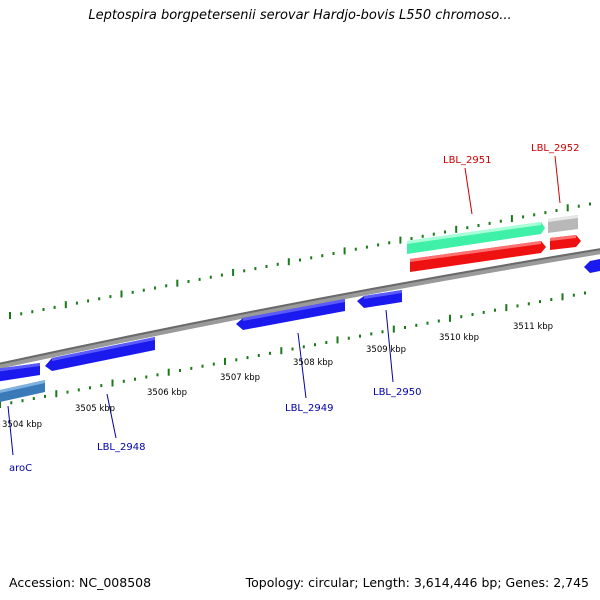 The width and height of the screenshot is (600, 600). I want to click on scale-label-3505: 3505 kbp, so click(95, 409).